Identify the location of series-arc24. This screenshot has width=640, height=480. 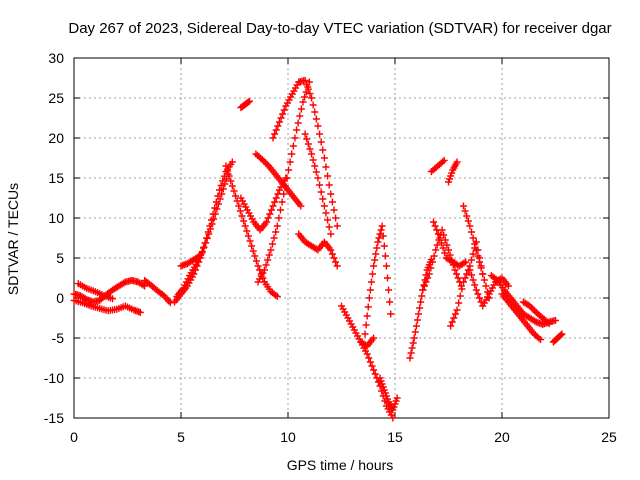
(453, 172).